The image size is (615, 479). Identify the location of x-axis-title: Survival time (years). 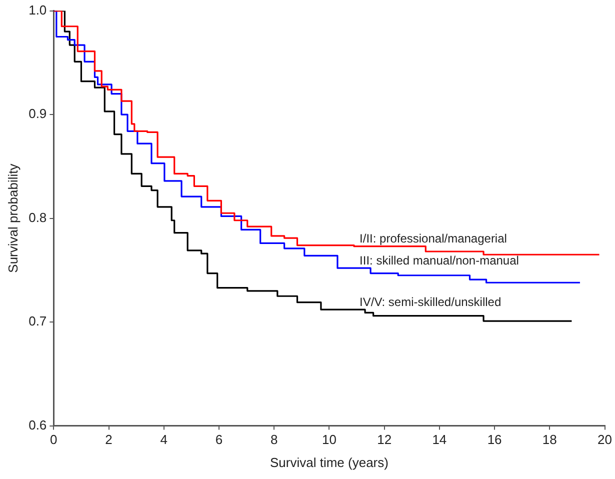
(329, 462).